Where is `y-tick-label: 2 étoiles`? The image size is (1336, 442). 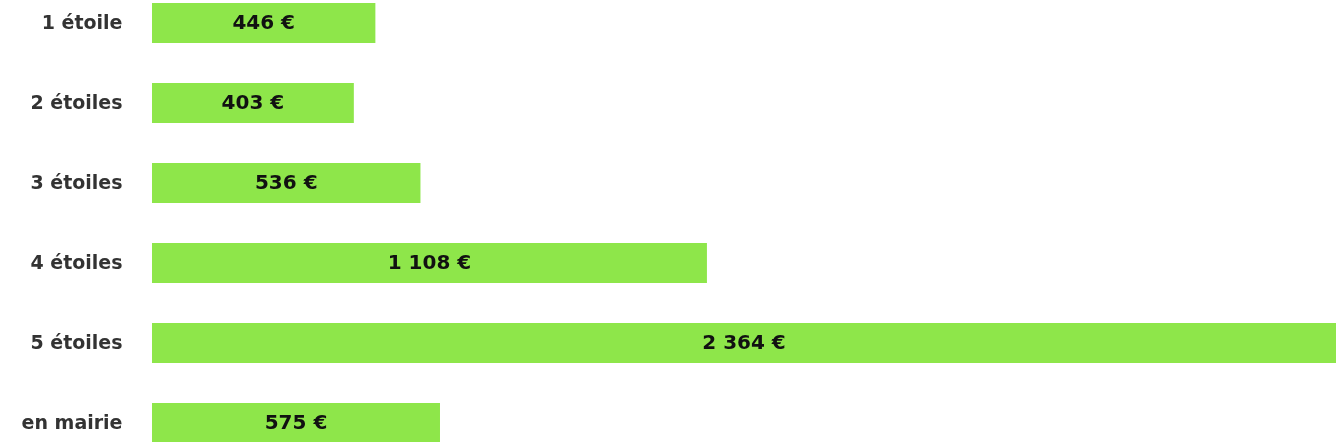
y-tick-label: 2 étoiles is located at coordinates (76, 102).